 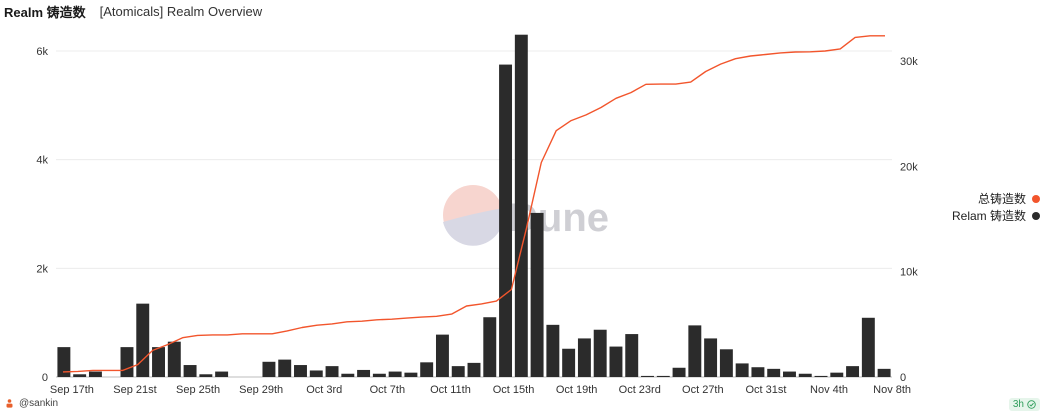 I want to click on legend: 总铸造数 Relam 铸造数, so click(x=996, y=207).